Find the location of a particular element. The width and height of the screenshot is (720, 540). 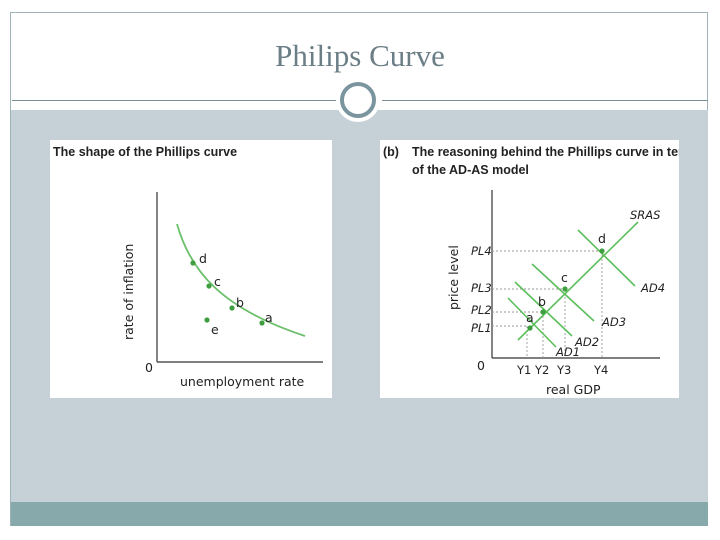

ad4-label: AD4 is located at coordinates (652, 288).